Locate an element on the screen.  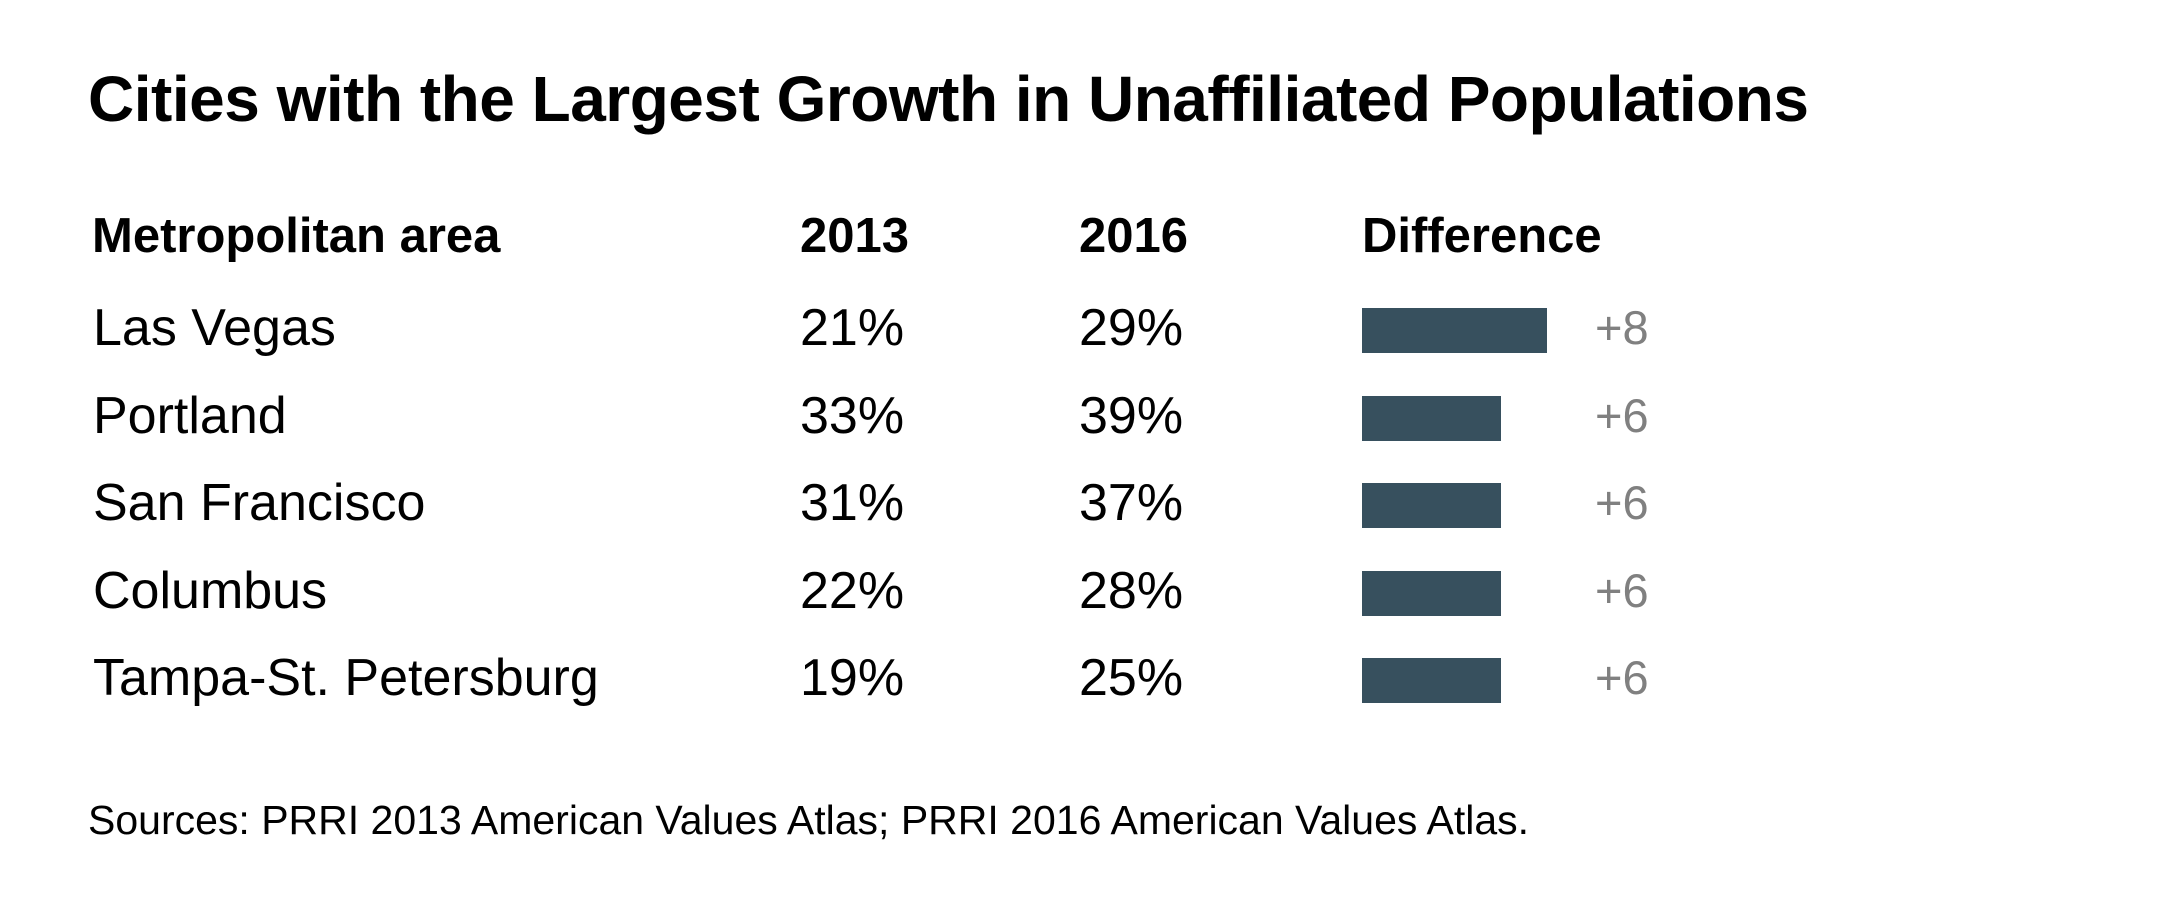
column-header-area: Metropolitan area is located at coordinates (296, 236).